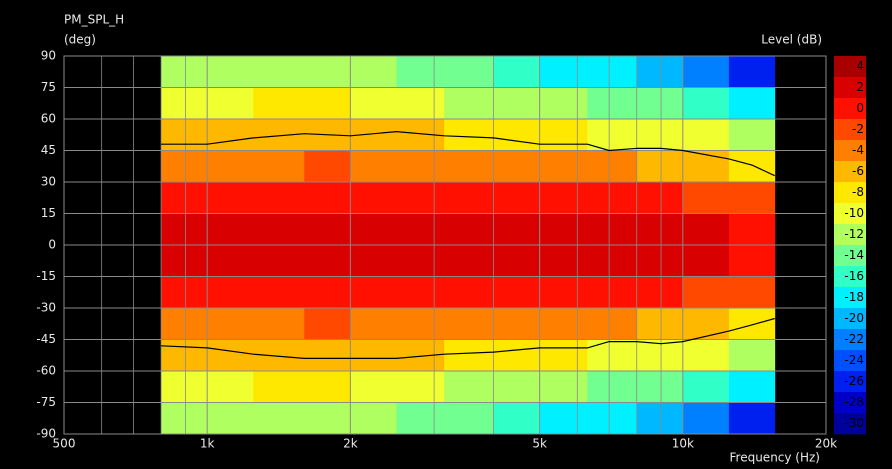 This screenshot has width=892, height=469. What do you see at coordinates (854, 276) in the screenshot?
I see `colorbar-label: -16` at bounding box center [854, 276].